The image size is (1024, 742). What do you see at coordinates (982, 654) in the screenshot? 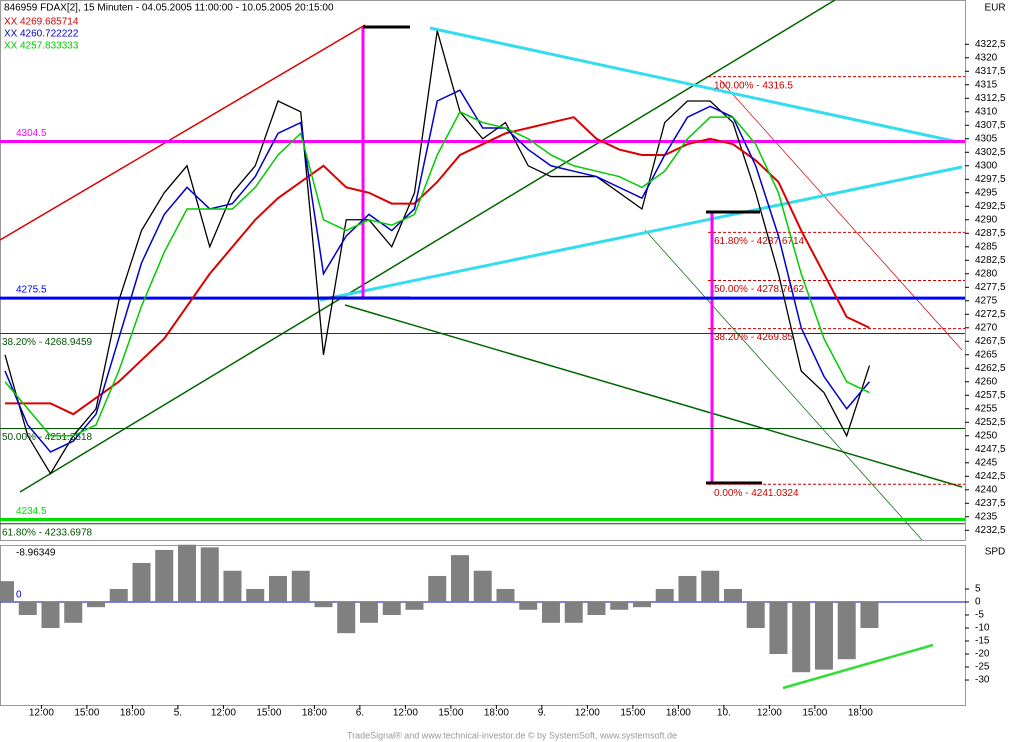
I see `y-tick-label: -20` at bounding box center [982, 654].